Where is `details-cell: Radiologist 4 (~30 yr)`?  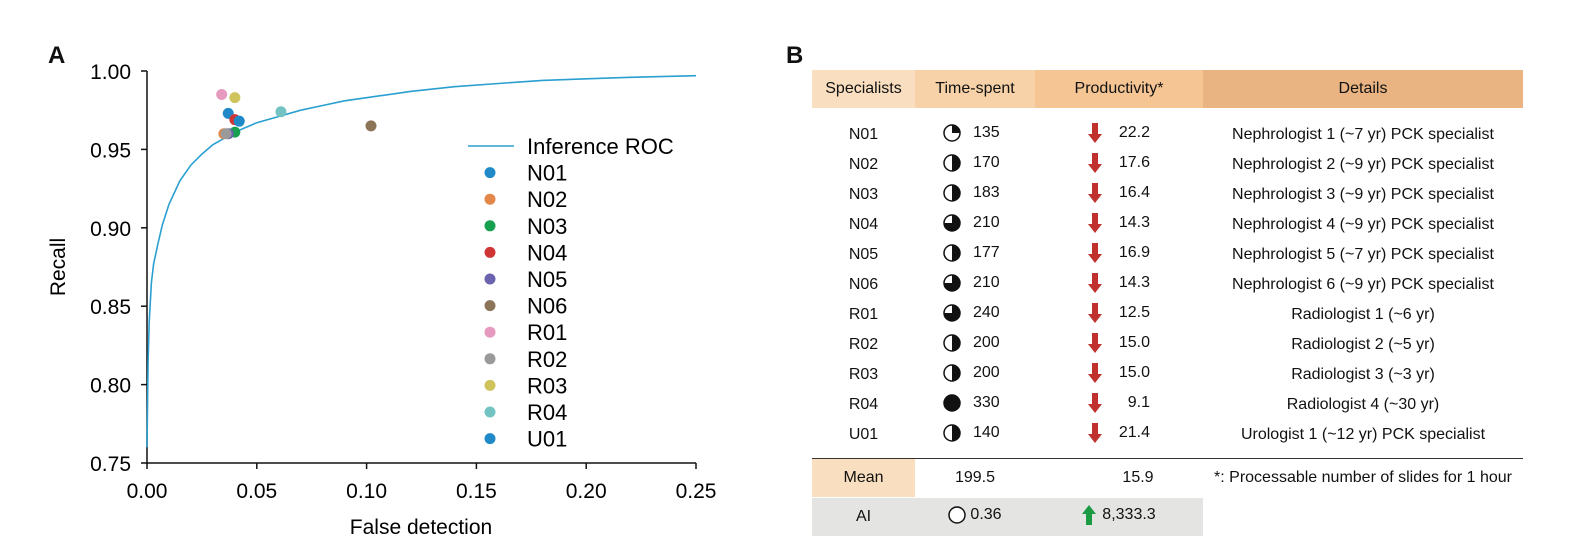 details-cell: Radiologist 4 (~30 yr) is located at coordinates (1363, 404).